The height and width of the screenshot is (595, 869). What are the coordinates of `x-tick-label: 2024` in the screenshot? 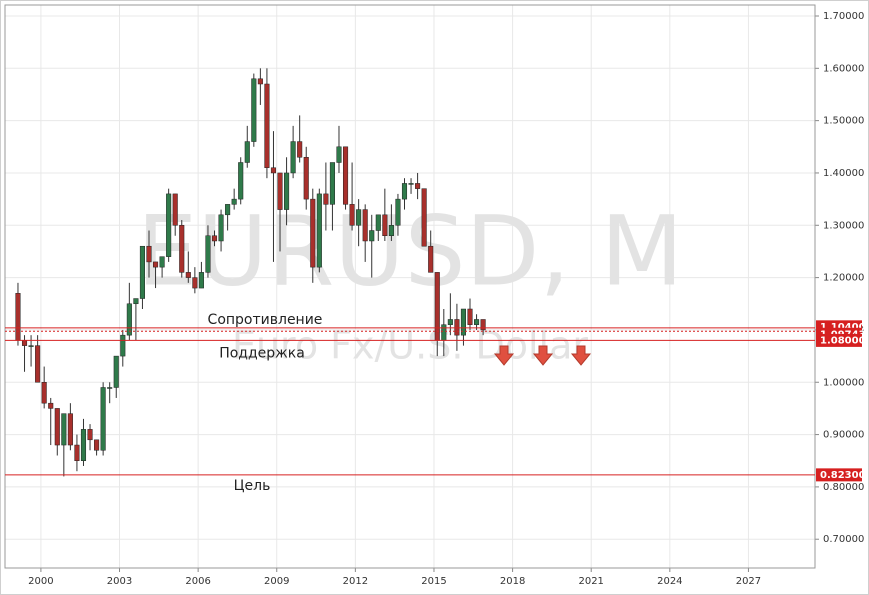 It's located at (669, 581).